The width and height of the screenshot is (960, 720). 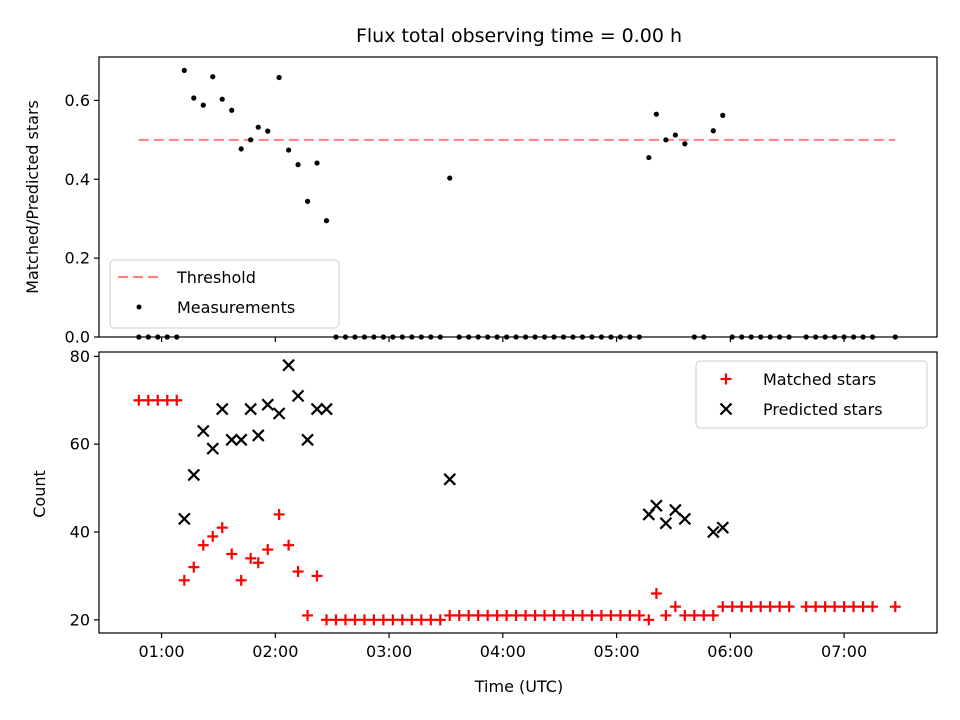 What do you see at coordinates (389, 651) in the screenshot?
I see `bottom-x-tick-label: 03:00` at bounding box center [389, 651].